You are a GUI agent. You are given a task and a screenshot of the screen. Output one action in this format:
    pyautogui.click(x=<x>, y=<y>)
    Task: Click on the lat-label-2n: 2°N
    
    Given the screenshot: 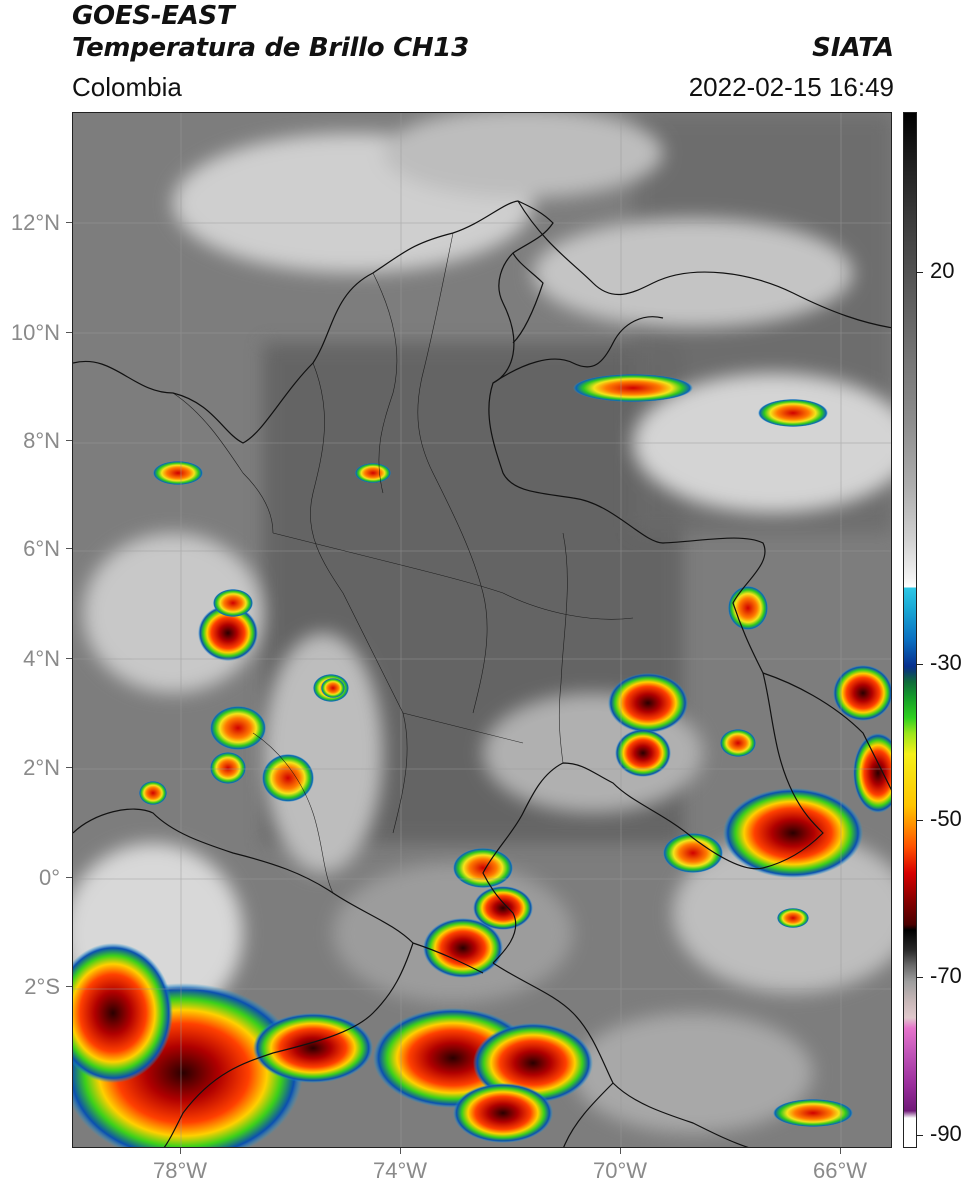 What is the action you would take?
    pyautogui.click(x=41, y=767)
    